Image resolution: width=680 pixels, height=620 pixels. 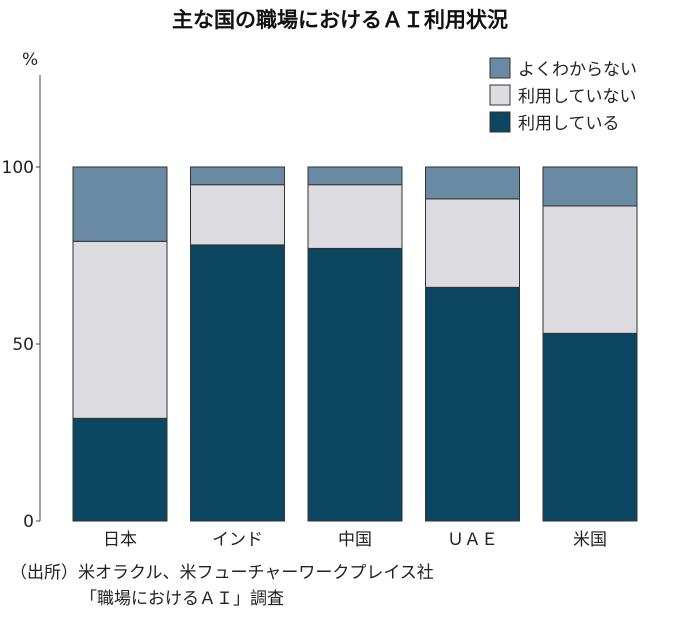 I want to click on x-tick-label: ＵＡＥ, so click(x=472, y=540).